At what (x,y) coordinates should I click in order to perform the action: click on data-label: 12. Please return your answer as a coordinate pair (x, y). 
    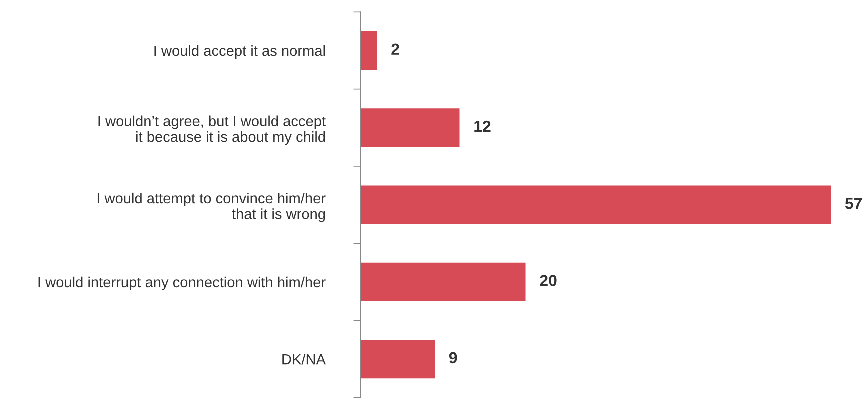
    Looking at the image, I should click on (482, 126).